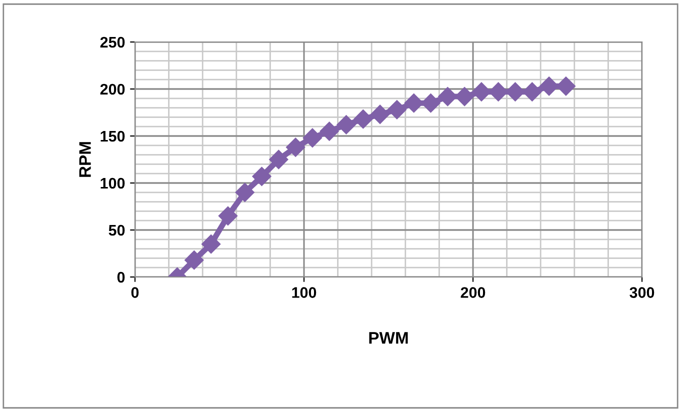 The image size is (681, 412). Describe the element at coordinates (112, 136) in the screenshot. I see `y-tick-label: 150` at that location.